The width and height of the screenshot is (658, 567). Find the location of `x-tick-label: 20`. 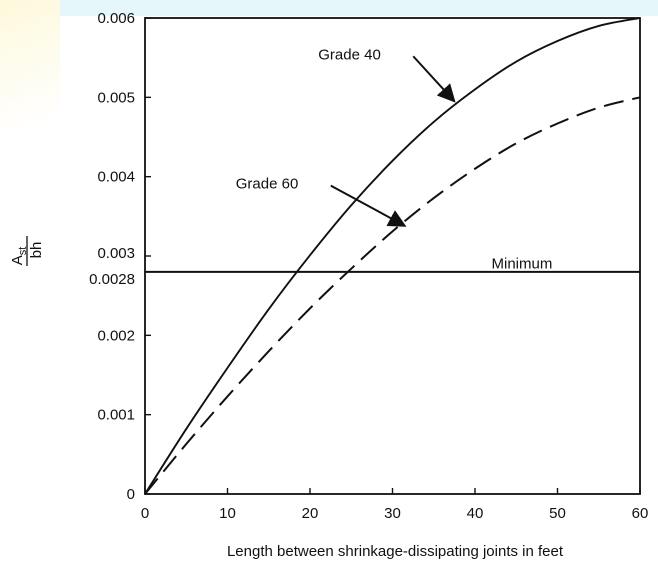

x-tick-label: 20 is located at coordinates (310, 513).